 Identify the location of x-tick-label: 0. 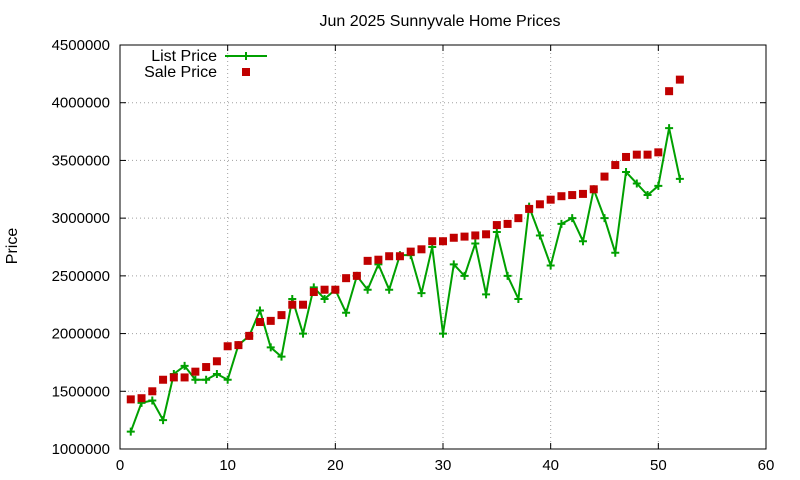
(120, 465).